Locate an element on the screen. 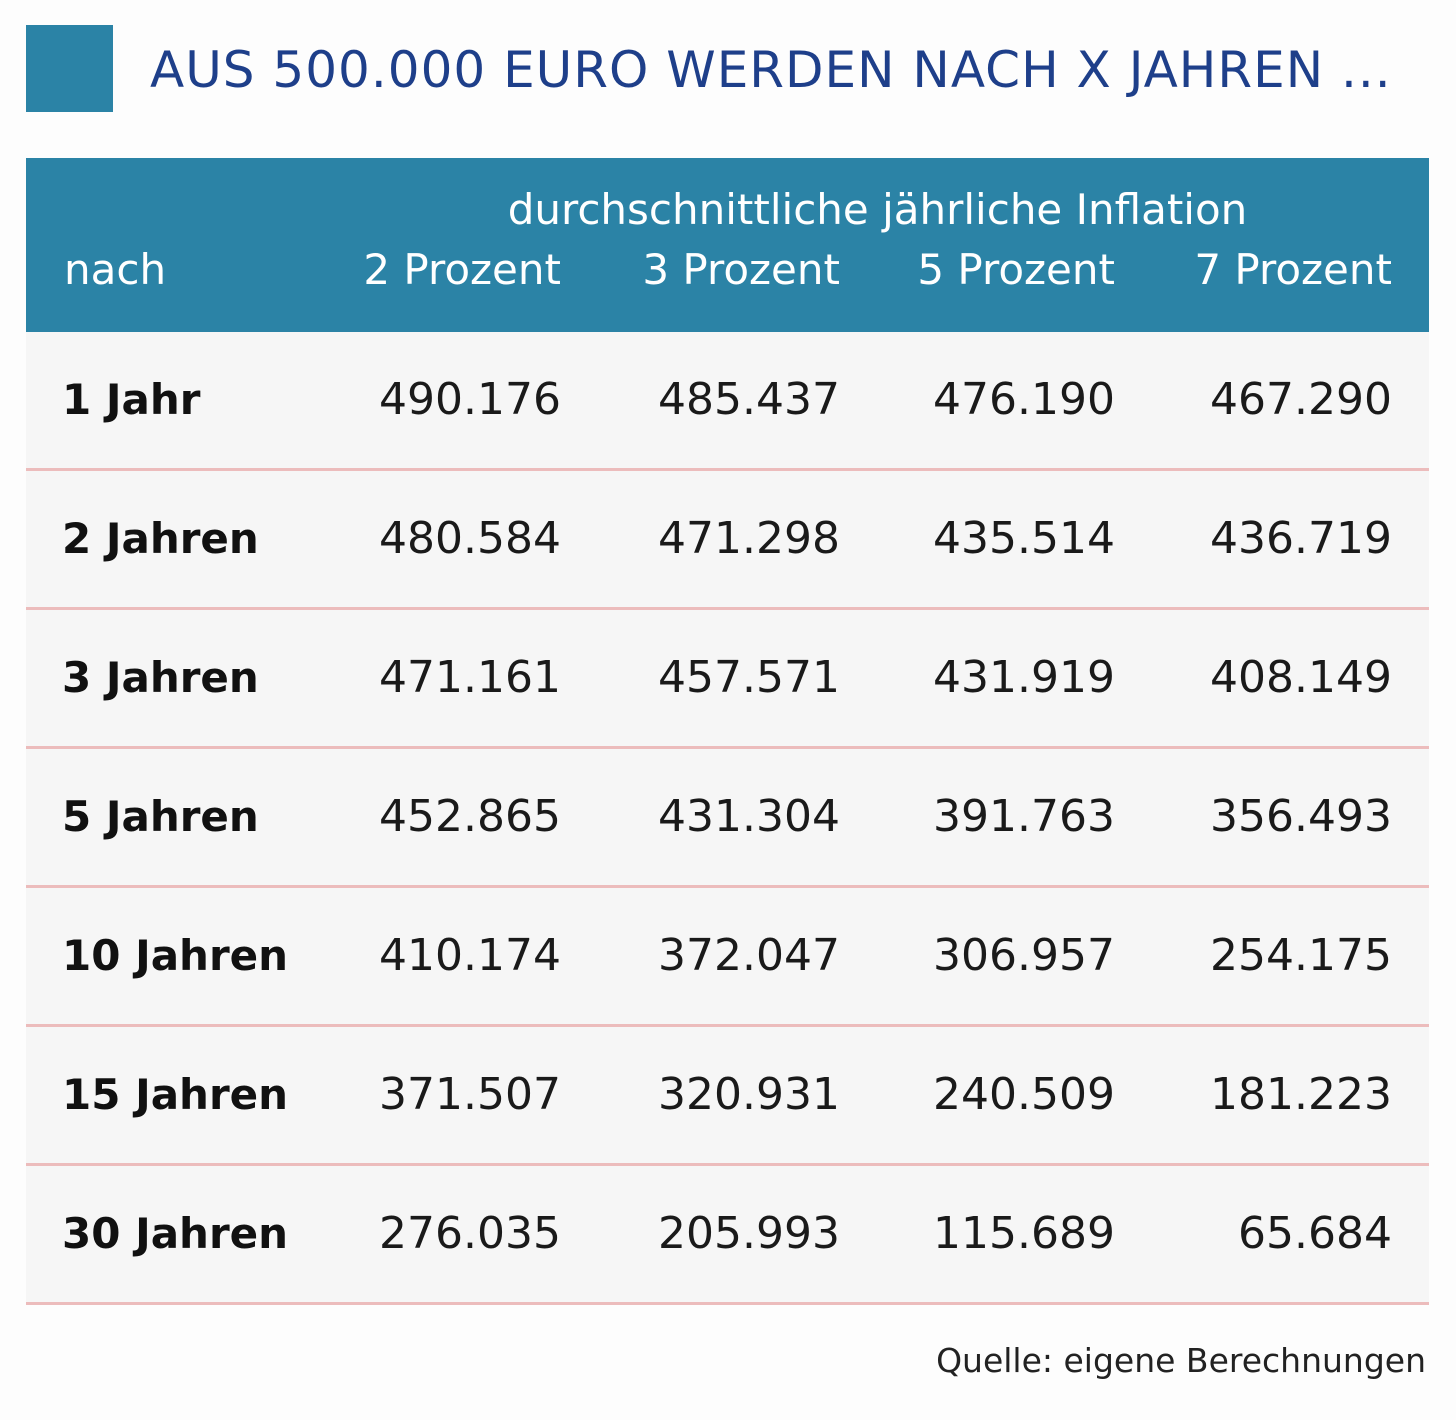 The height and width of the screenshot is (1420, 1456). table-cell: 254.175 is located at coordinates (1301, 955).